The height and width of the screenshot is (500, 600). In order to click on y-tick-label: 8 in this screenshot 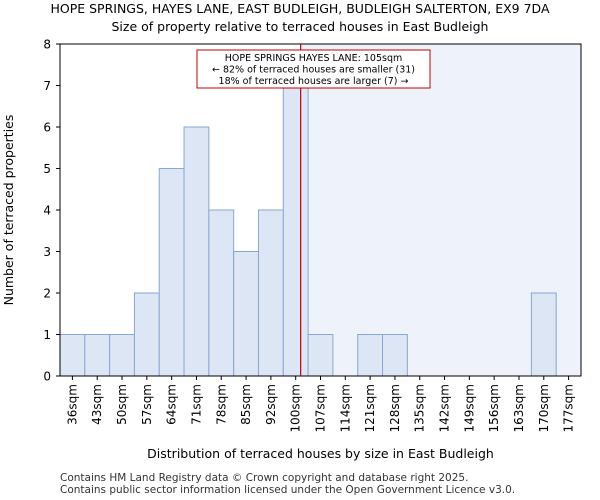, I will do `click(47, 45)`.